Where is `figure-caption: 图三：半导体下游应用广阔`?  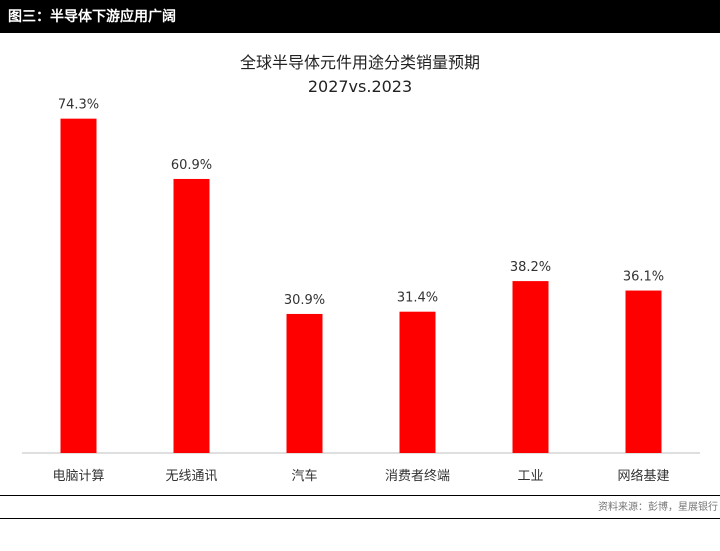 figure-caption: 图三：半导体下游应用广阔 is located at coordinates (92, 17).